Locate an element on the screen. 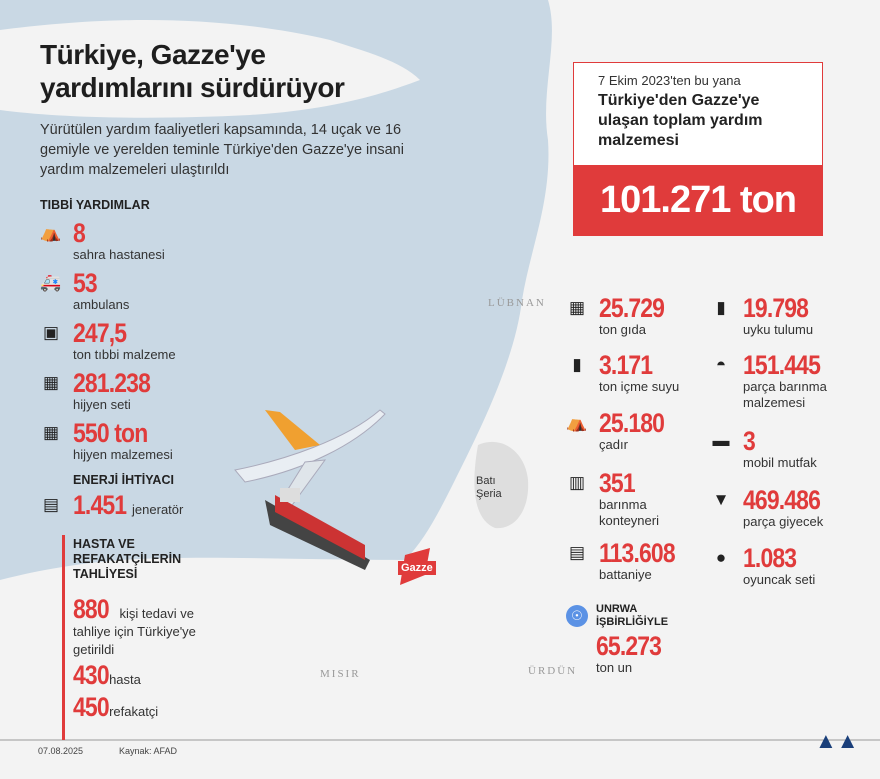 The image size is (880, 779). evac-divider is located at coordinates (63, 637).